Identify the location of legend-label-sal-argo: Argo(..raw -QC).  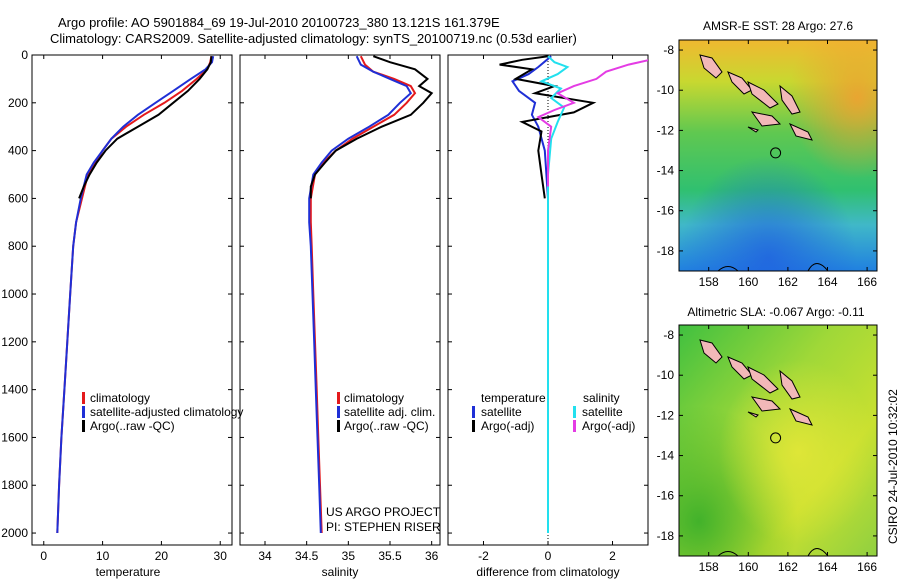
(386, 426).